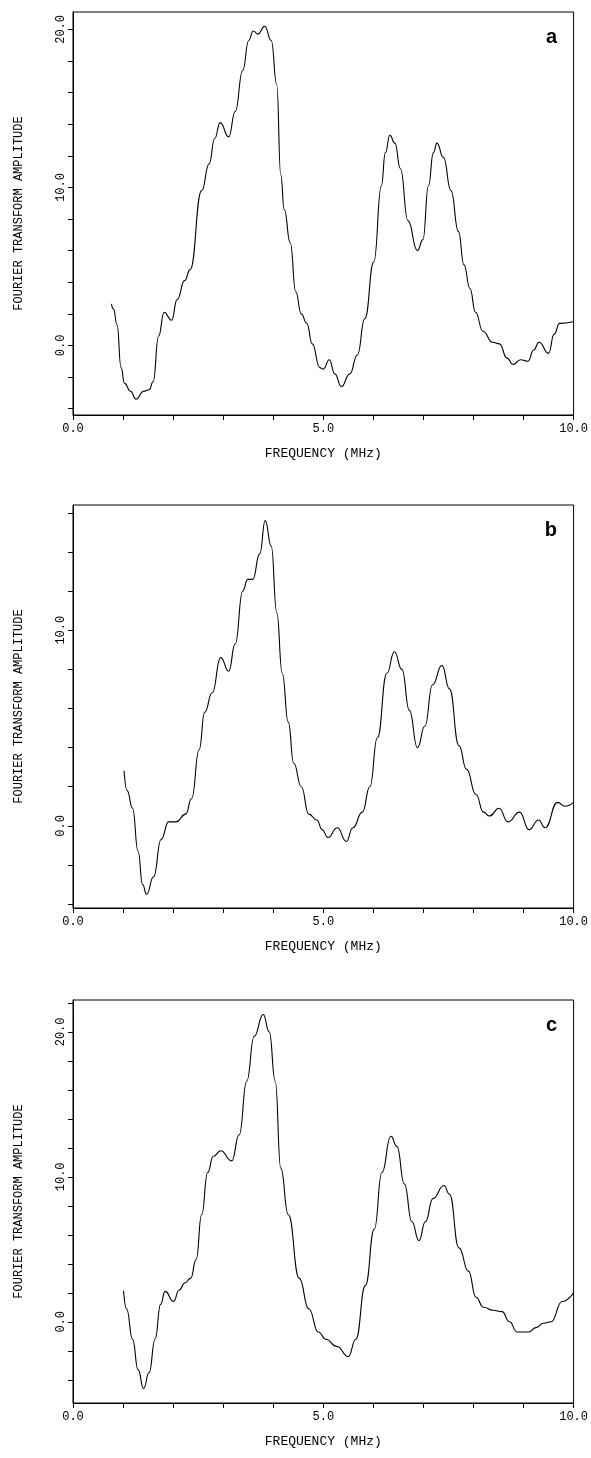 The height and width of the screenshot is (1458, 591). Describe the element at coordinates (550, 529) in the screenshot. I see `annotation: b` at that location.